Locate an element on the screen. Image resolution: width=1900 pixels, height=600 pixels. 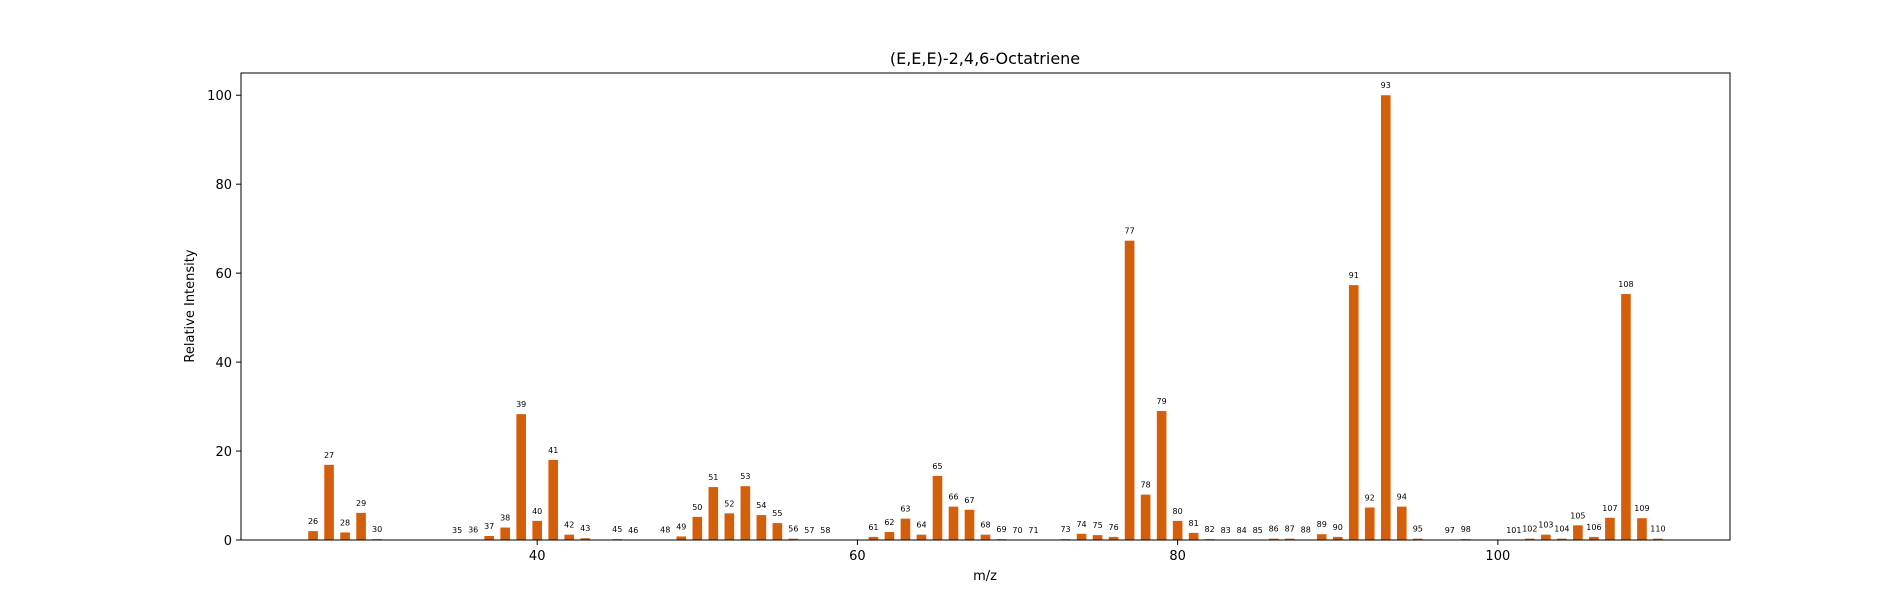
x-axis-ticks: 40 60 80 100 is located at coordinates (1019, 552).